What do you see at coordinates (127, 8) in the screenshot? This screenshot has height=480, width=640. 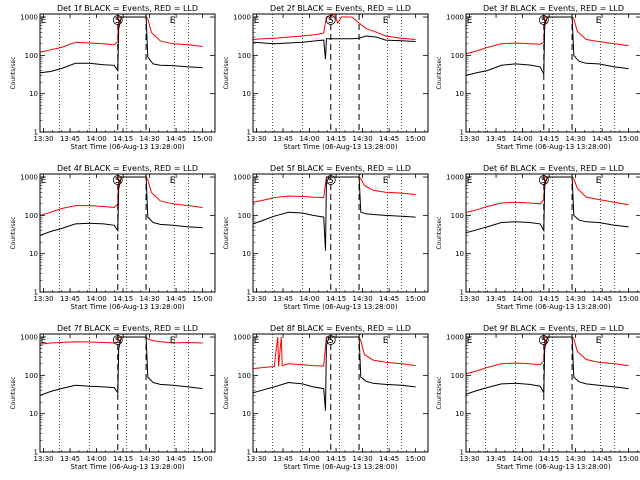 I see `panel-title: Det 1f BLACK = Events, RED = LLD` at bounding box center [127, 8].